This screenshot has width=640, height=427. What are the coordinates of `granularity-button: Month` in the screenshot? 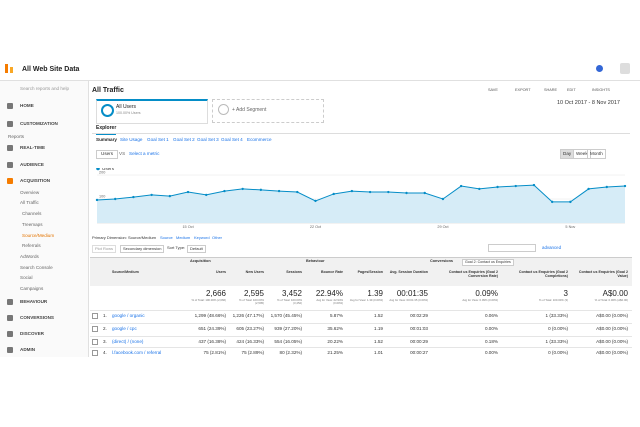 It's located at (596, 154).